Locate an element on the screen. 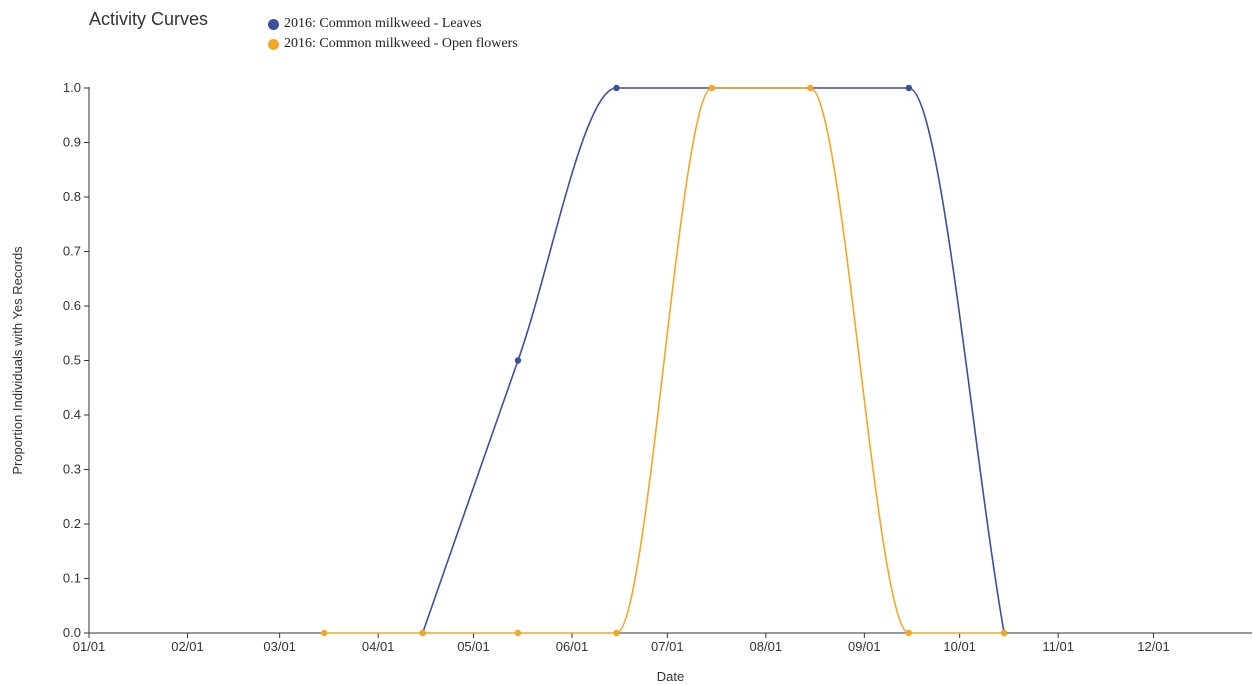 This screenshot has height=685, width=1254. y-tick-label: 0.5 is located at coordinates (72, 360).